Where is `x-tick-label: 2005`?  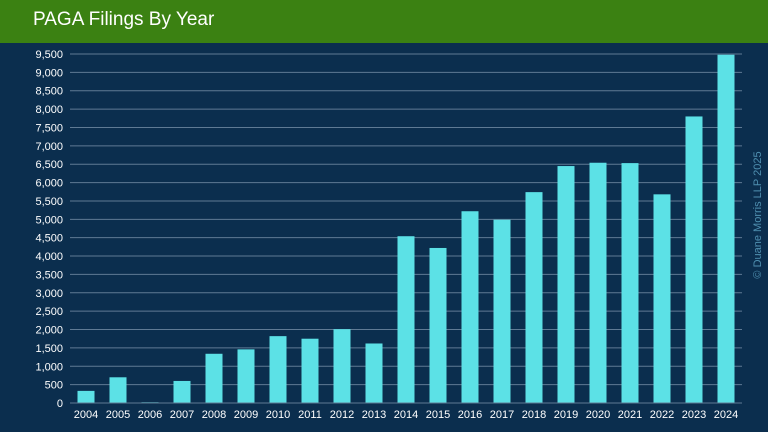
x-tick-label: 2005 is located at coordinates (118, 415).